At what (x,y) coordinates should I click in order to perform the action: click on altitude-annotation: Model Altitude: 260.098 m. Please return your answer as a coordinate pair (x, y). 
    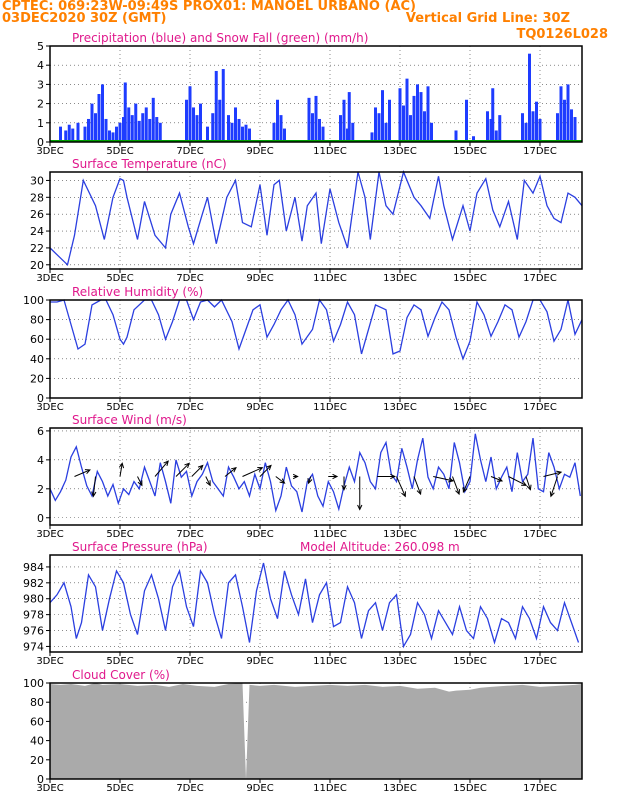
    Looking at the image, I should click on (380, 547).